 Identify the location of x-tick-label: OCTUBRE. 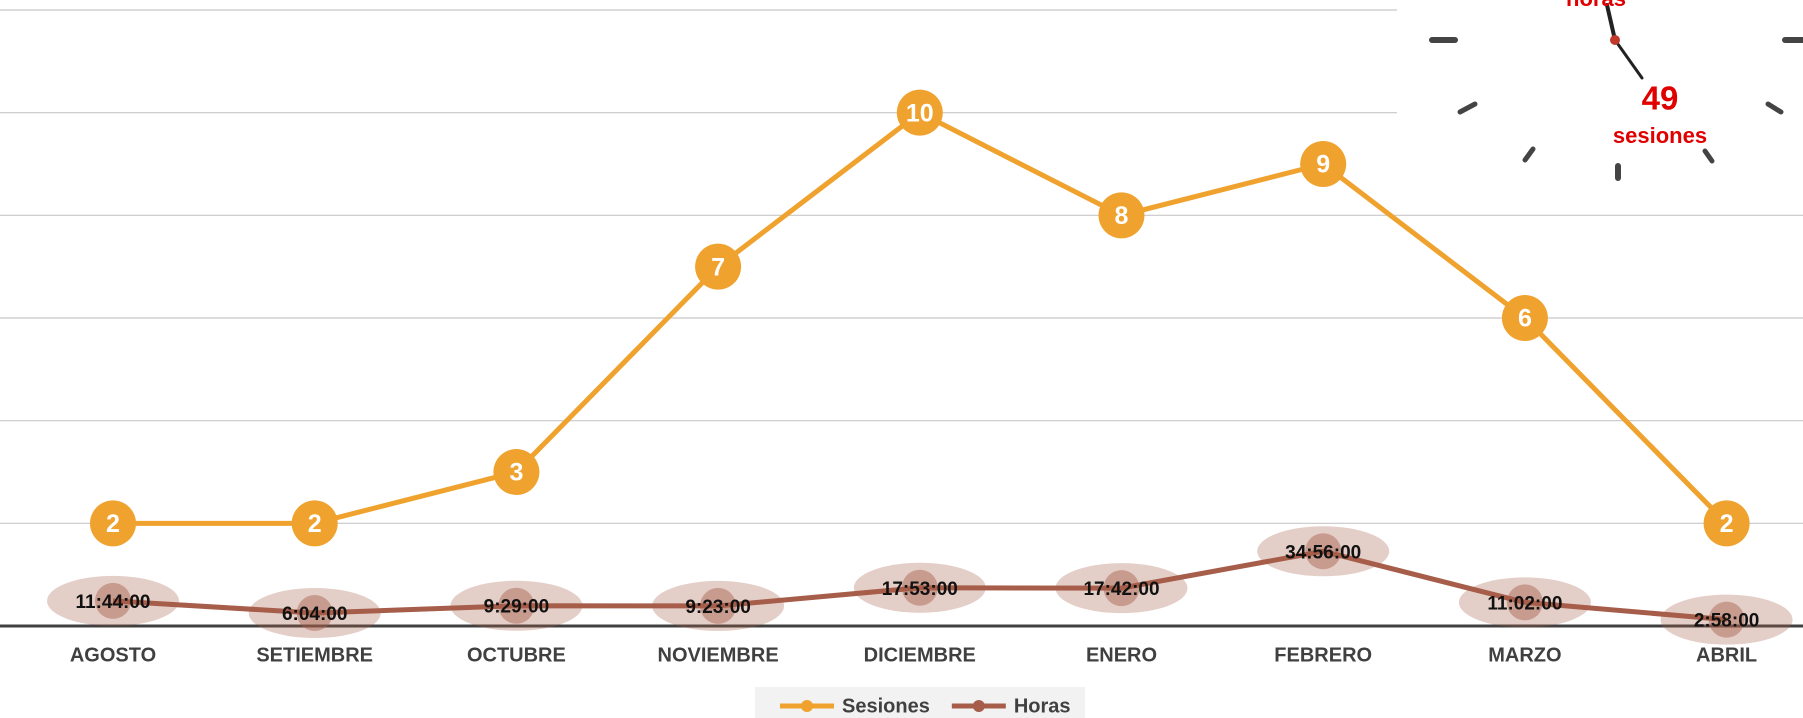
(516, 655).